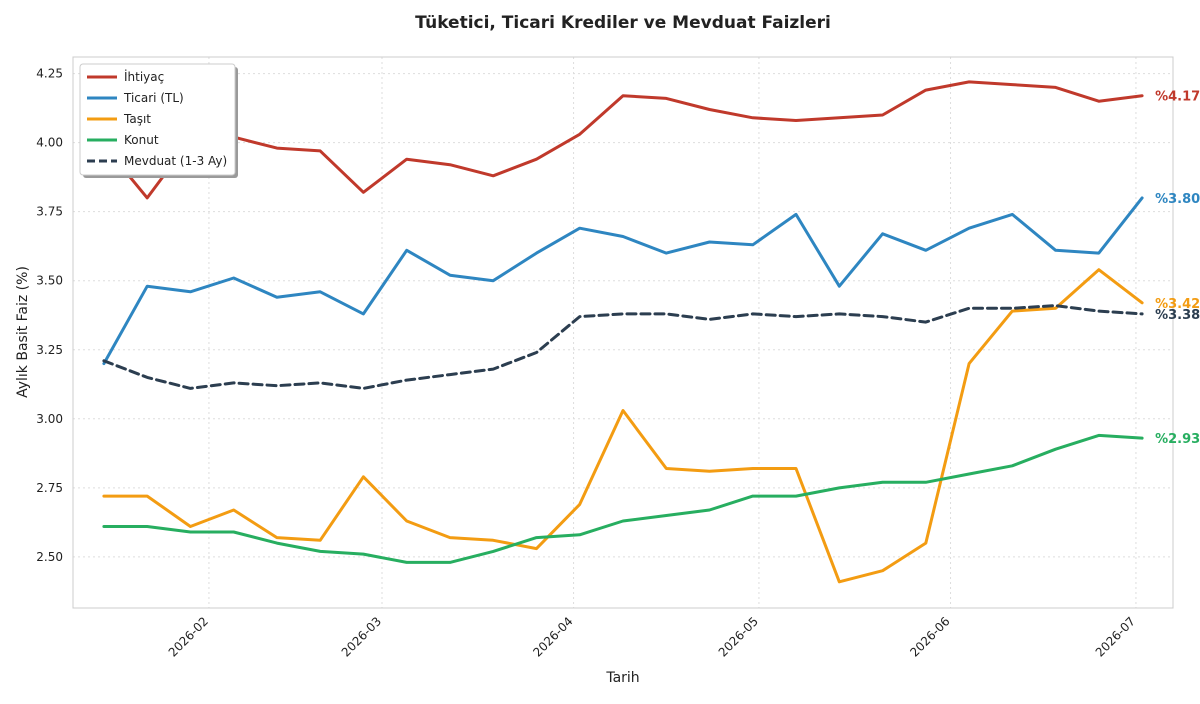 The height and width of the screenshot is (704, 1200). Describe the element at coordinates (738, 636) in the screenshot. I see `x-tick-label: 2026-05` at that location.